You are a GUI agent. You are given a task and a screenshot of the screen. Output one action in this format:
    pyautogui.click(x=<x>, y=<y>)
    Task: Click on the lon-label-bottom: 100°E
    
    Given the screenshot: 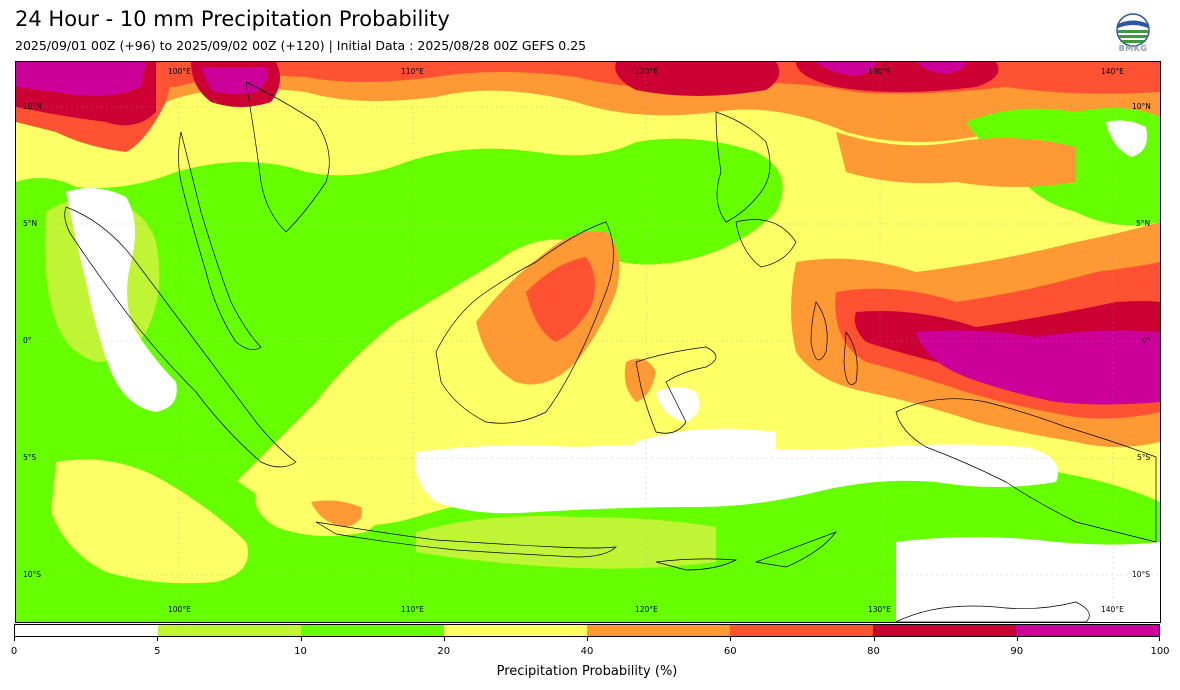 What is the action you would take?
    pyautogui.click(x=179, y=609)
    